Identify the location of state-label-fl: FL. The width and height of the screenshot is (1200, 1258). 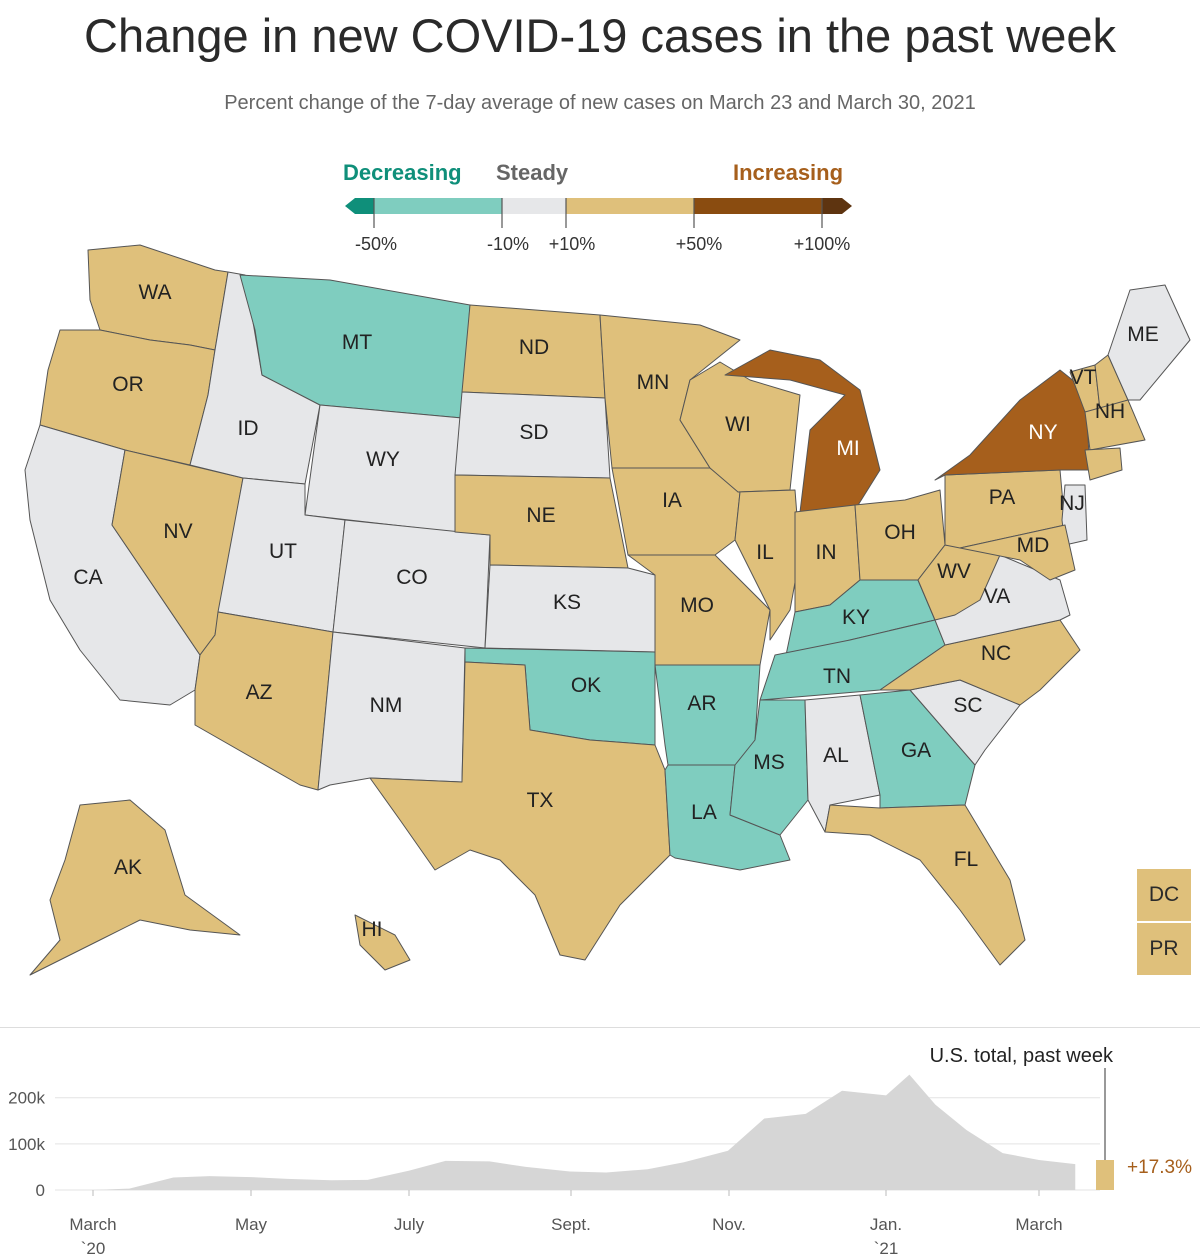
(966, 859).